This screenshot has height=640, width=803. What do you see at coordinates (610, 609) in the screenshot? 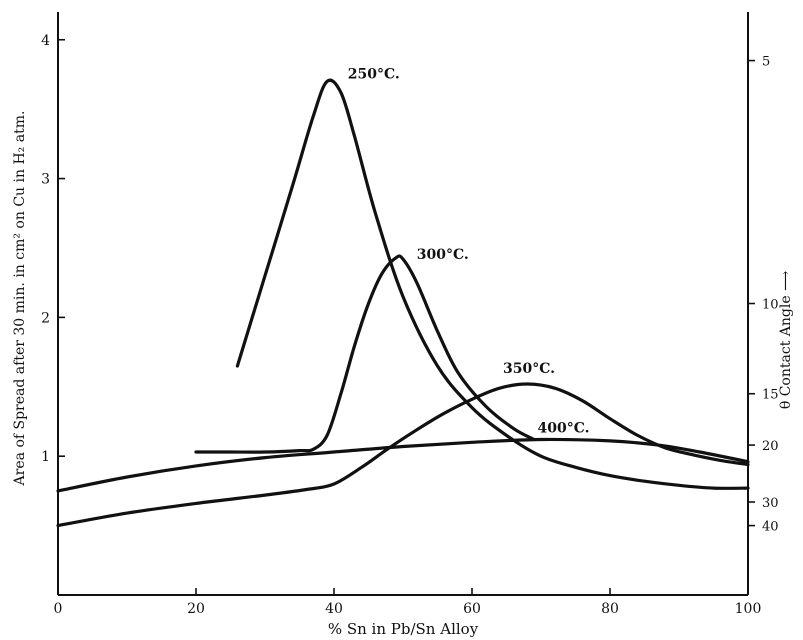
I see `x-tick-label: 80` at bounding box center [610, 609].